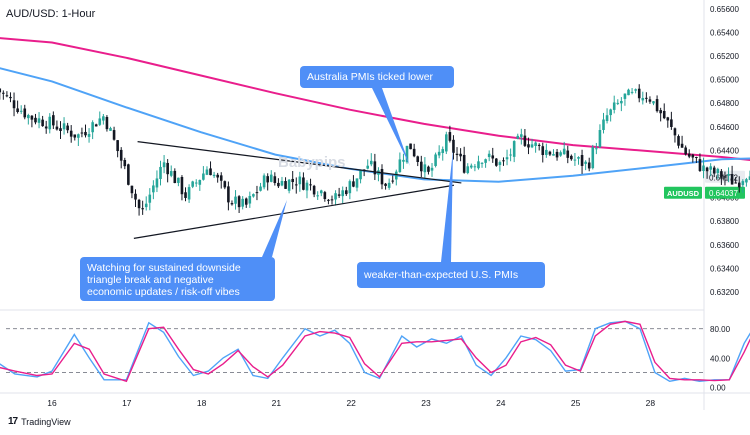 The width and height of the screenshot is (750, 435). Describe the element at coordinates (724, 103) in the screenshot. I see `price-tick-label: 0.64800` at that location.